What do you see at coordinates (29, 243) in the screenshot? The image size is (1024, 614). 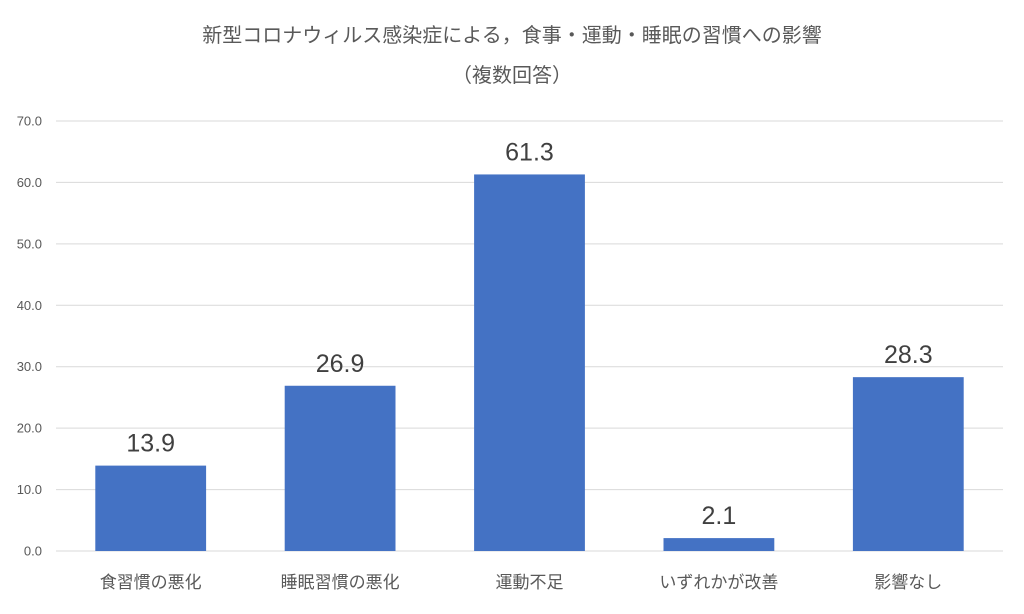 I see `y-tick-label: 50.0` at bounding box center [29, 243].